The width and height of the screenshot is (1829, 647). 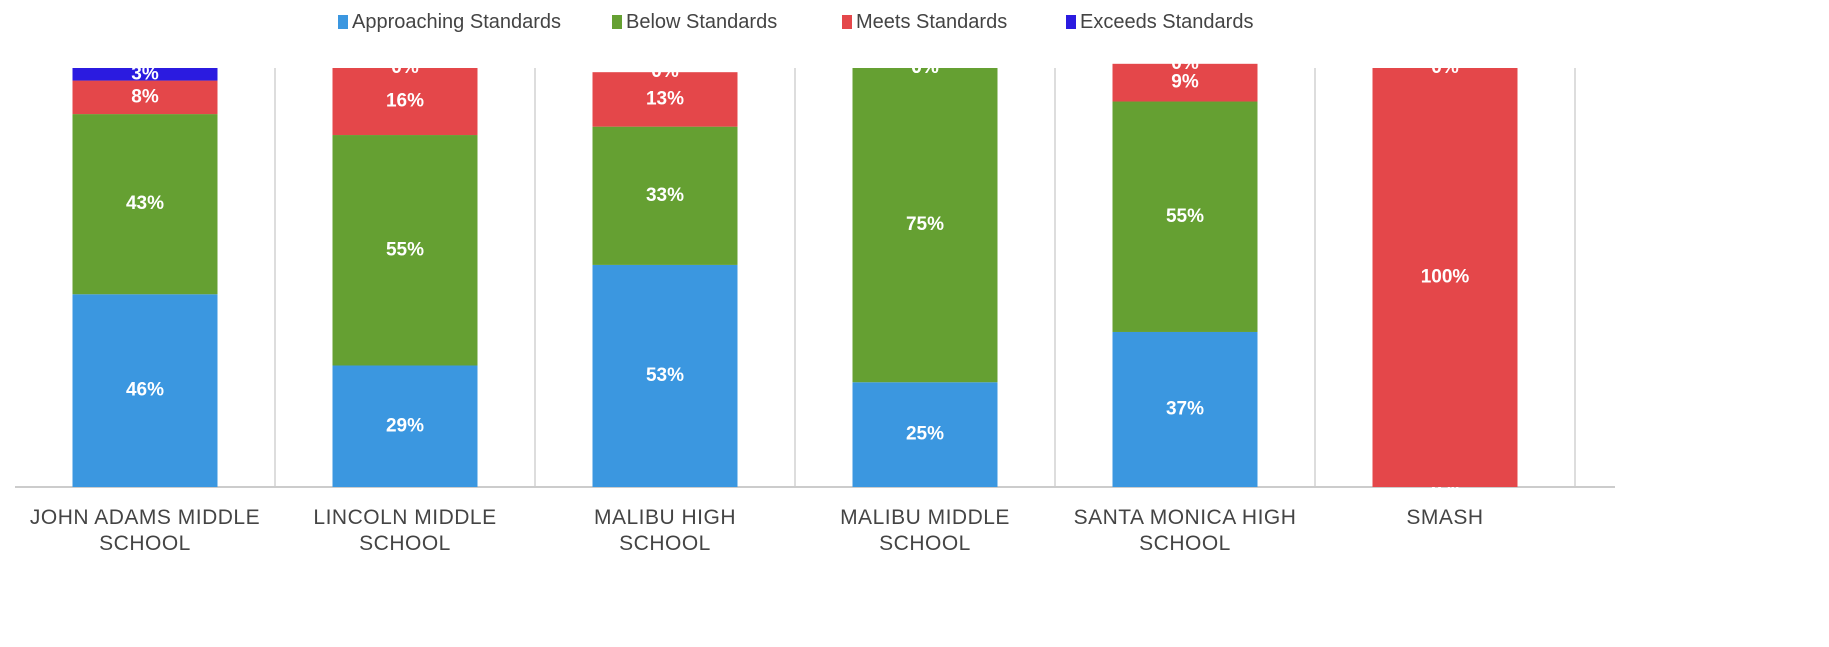 What do you see at coordinates (145, 530) in the screenshot?
I see `x-tick-label: JOHN ADAMS MIDDLE SCHOOL` at bounding box center [145, 530].